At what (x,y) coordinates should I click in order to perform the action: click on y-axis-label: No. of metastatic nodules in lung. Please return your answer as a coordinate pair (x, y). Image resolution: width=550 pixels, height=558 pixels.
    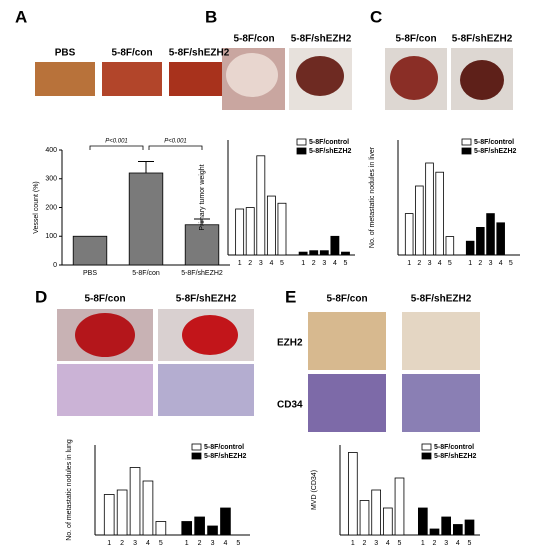
    Looking at the image, I should click on (69, 490).